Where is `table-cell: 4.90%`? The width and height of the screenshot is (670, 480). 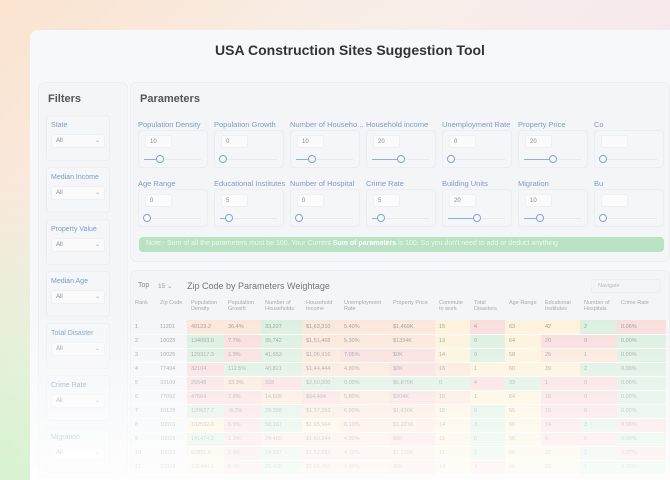
table-cell: 4.90% is located at coordinates (364, 439).